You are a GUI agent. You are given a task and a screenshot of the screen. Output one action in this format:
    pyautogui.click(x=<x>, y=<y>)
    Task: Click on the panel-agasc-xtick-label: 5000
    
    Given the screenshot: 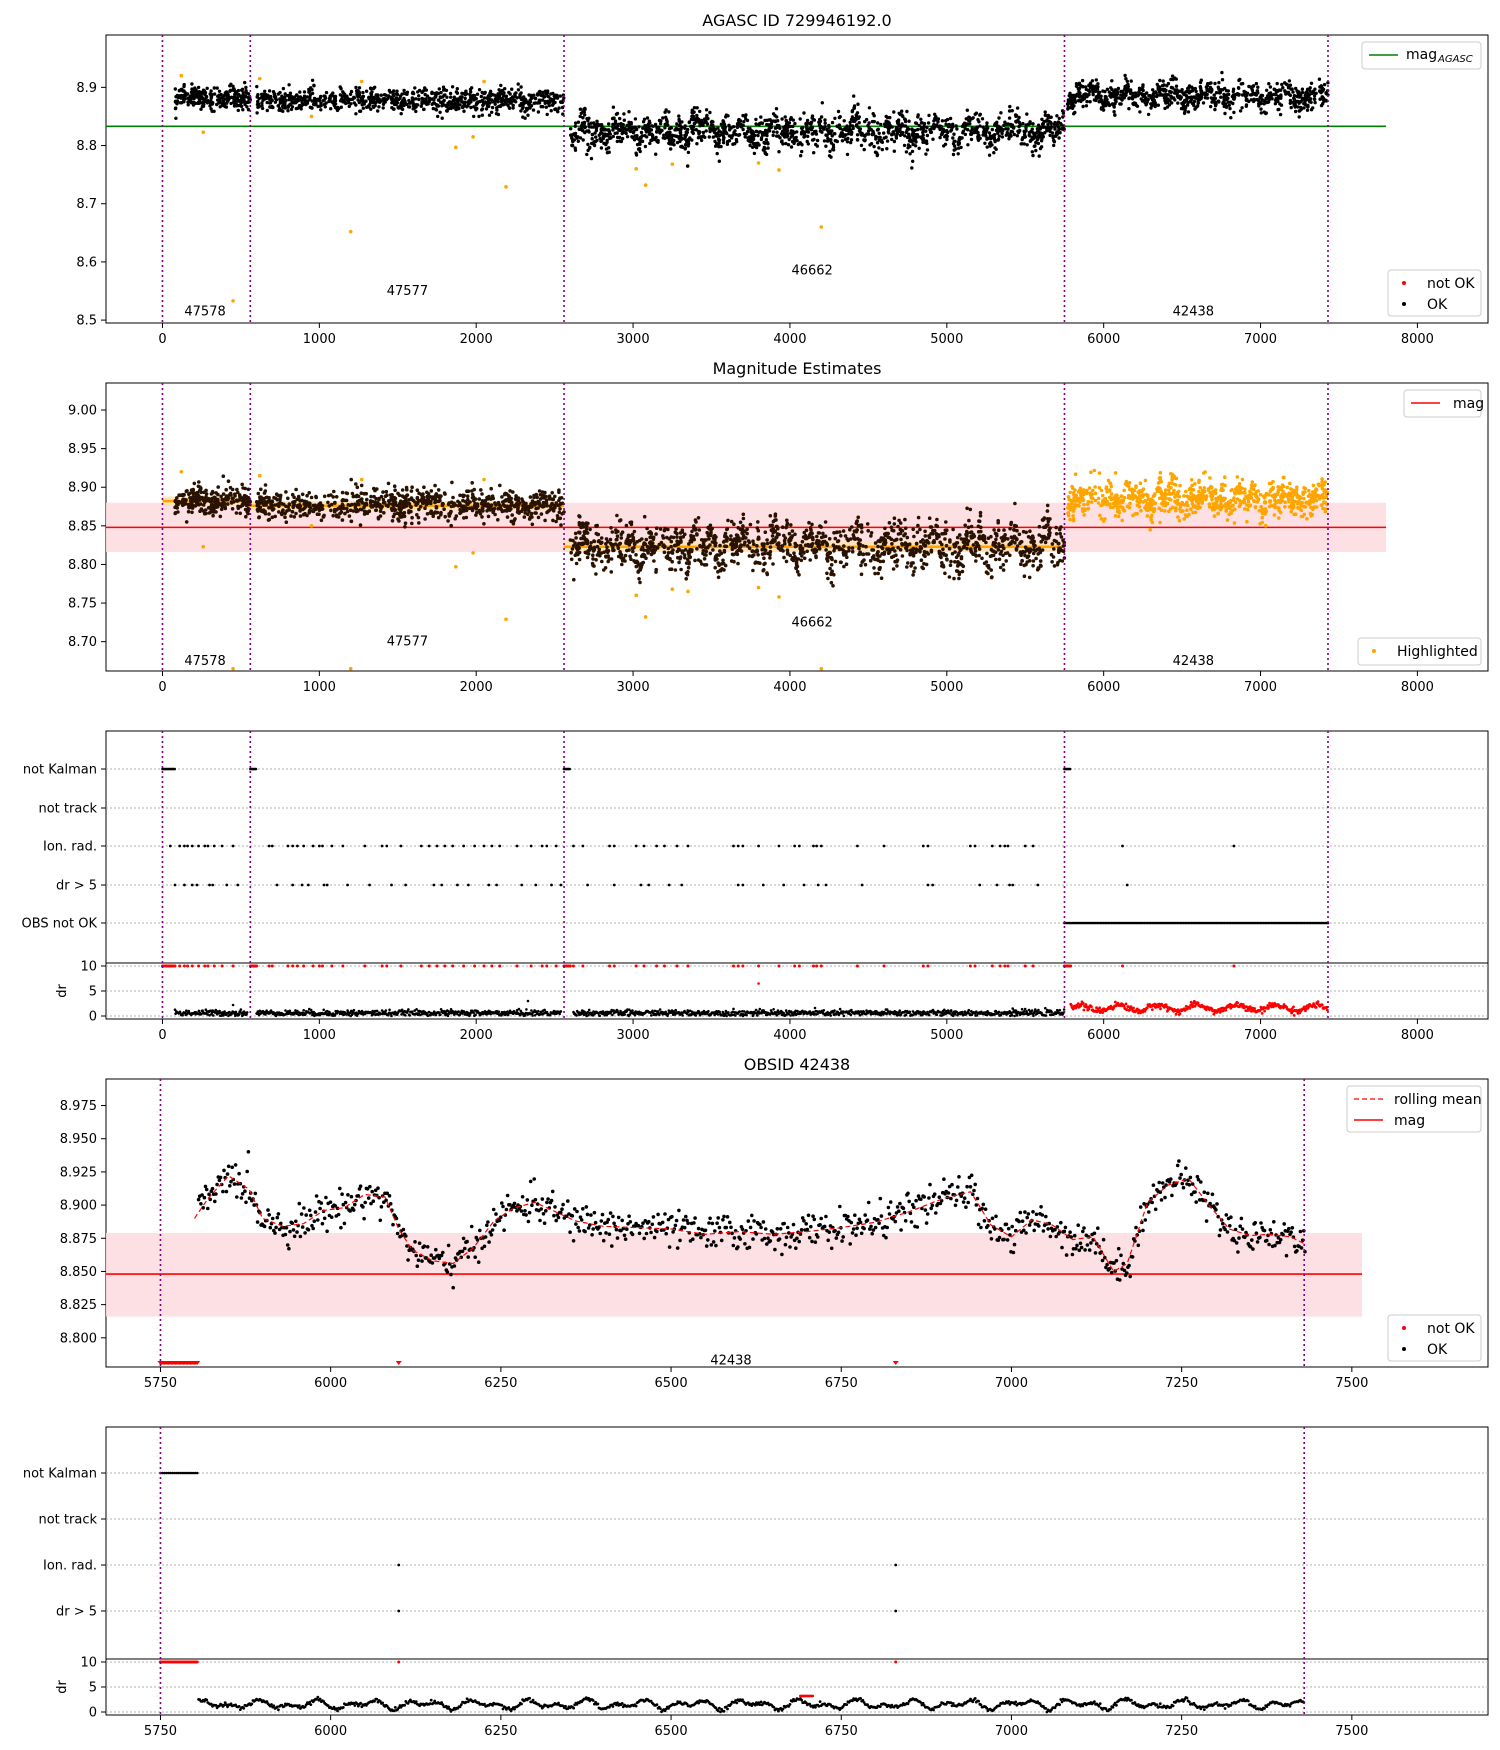 What is the action you would take?
    pyautogui.click(x=946, y=339)
    